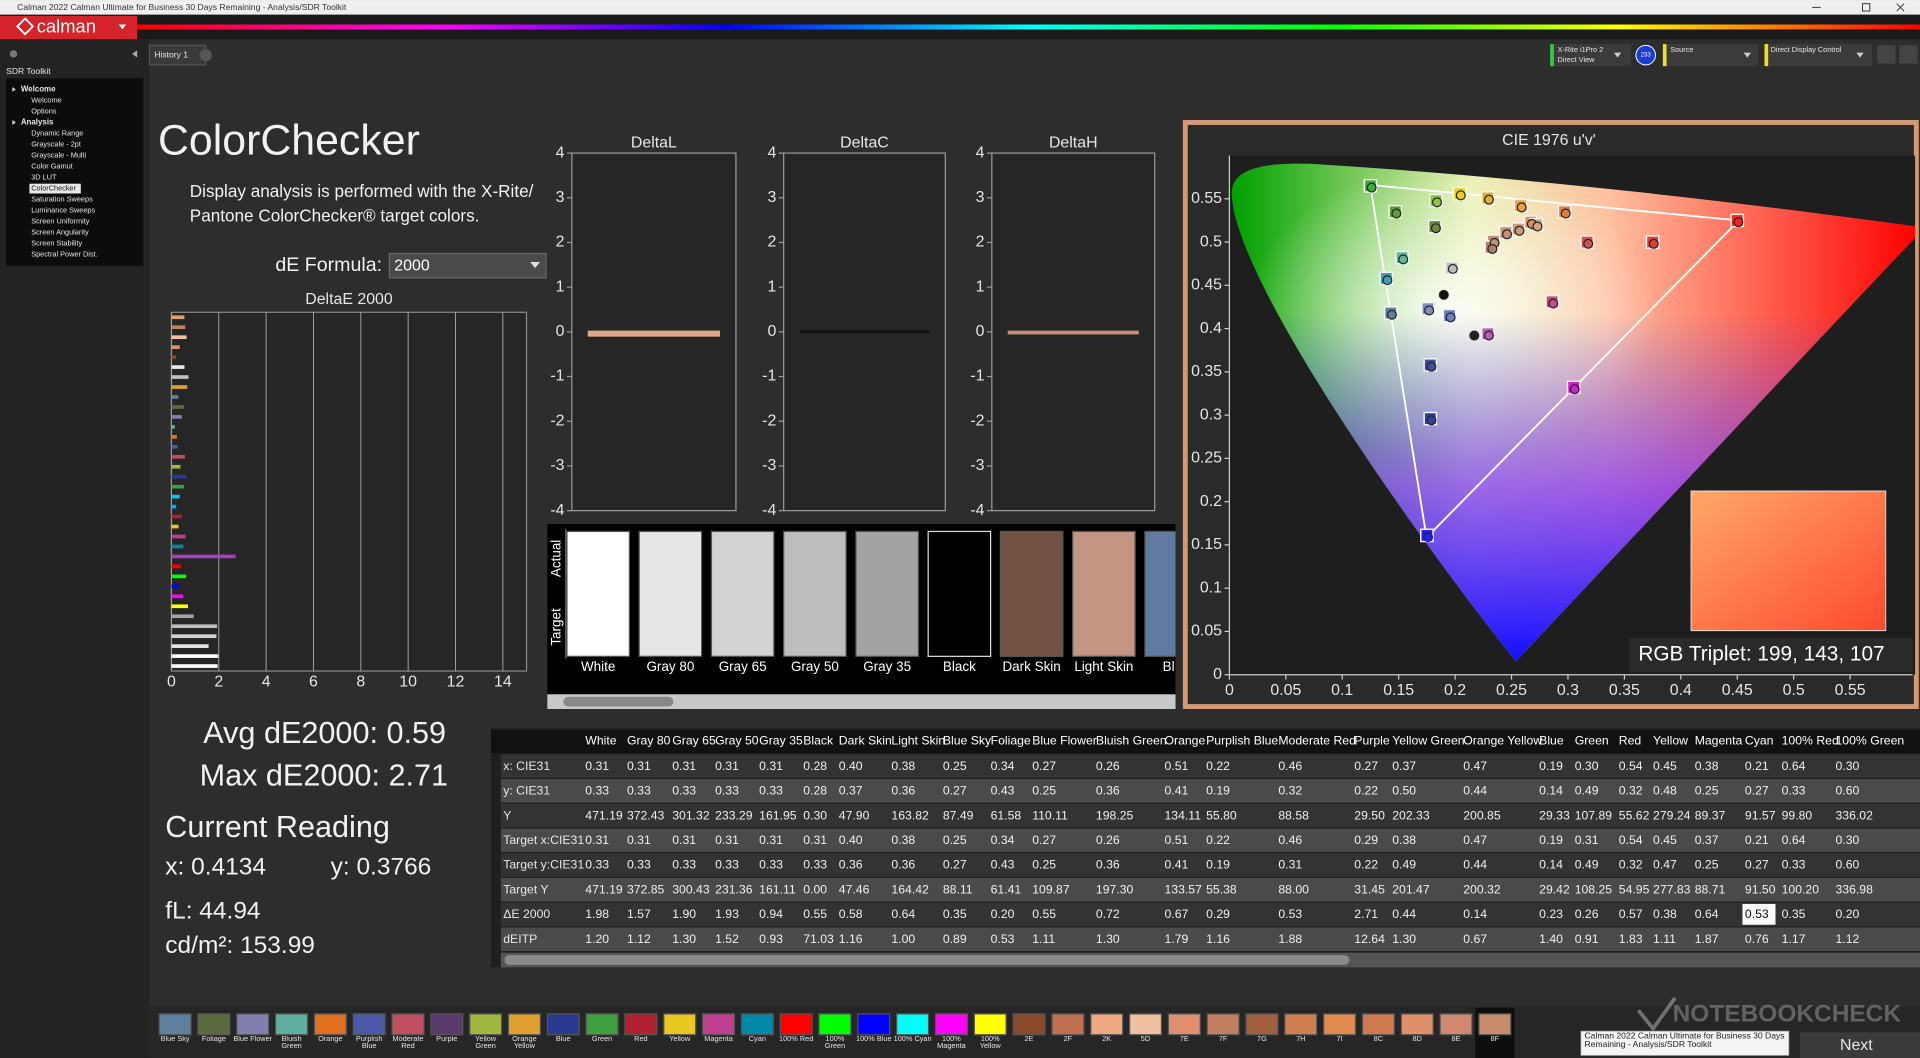 This screenshot has width=1920, height=1058. What do you see at coordinates (958, 889) in the screenshot?
I see `table-cell: 88.11` at bounding box center [958, 889].